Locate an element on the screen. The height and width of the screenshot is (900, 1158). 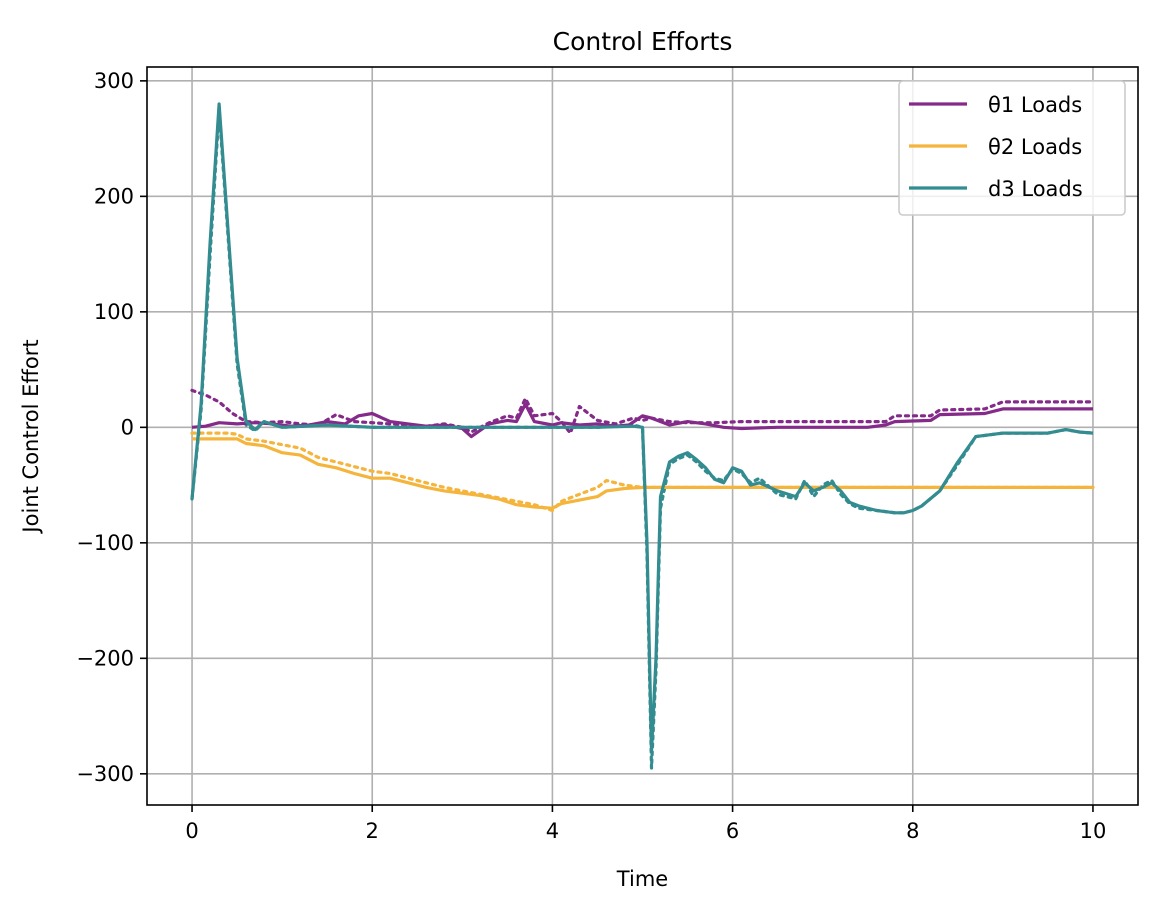
x-tick-label: 0 is located at coordinates (191, 831).